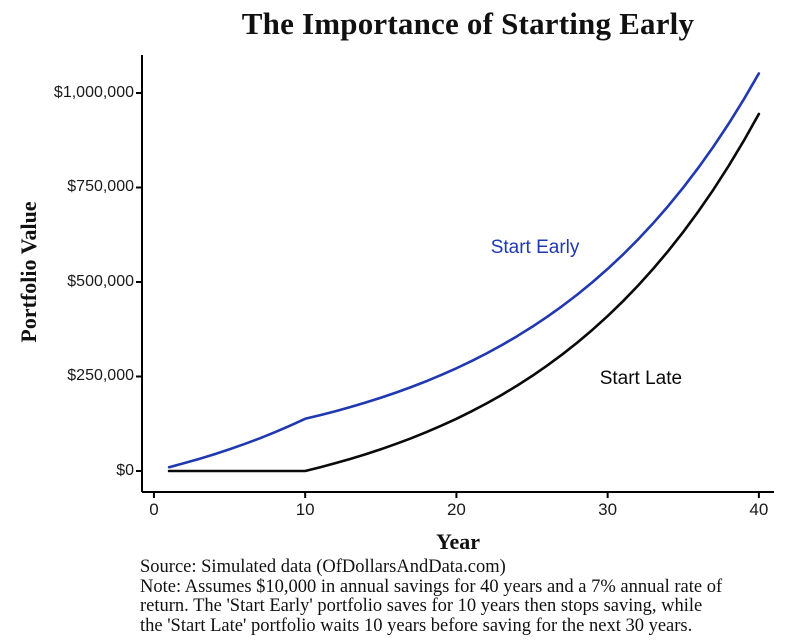  What do you see at coordinates (93, 92) in the screenshot?
I see `y-tick-label: $1,000,000` at bounding box center [93, 92].